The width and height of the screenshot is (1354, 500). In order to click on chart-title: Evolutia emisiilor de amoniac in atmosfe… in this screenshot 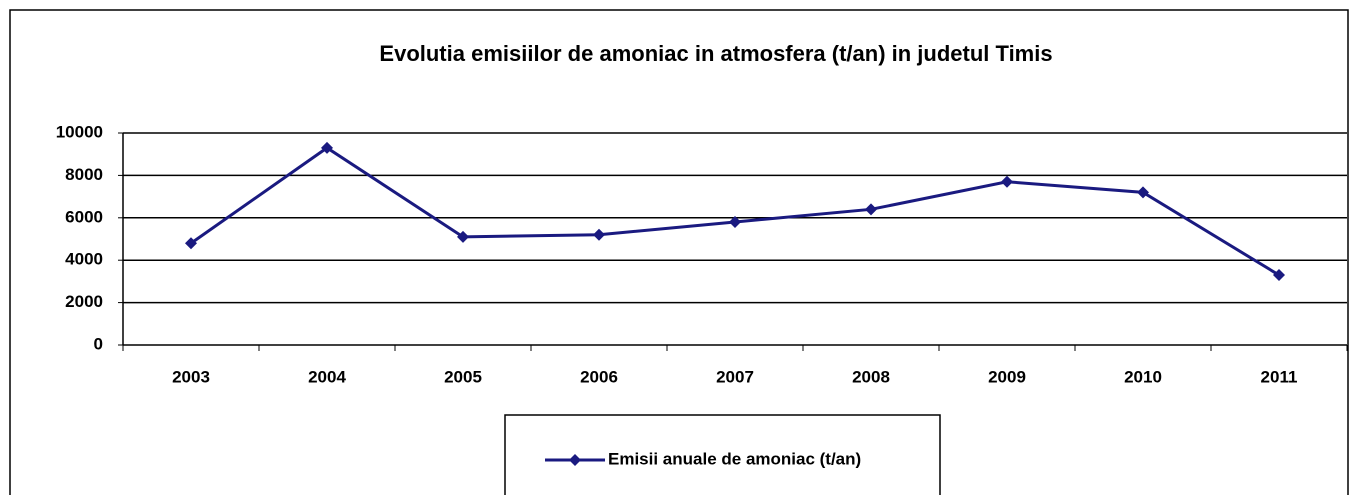, I will do `click(715, 53)`.